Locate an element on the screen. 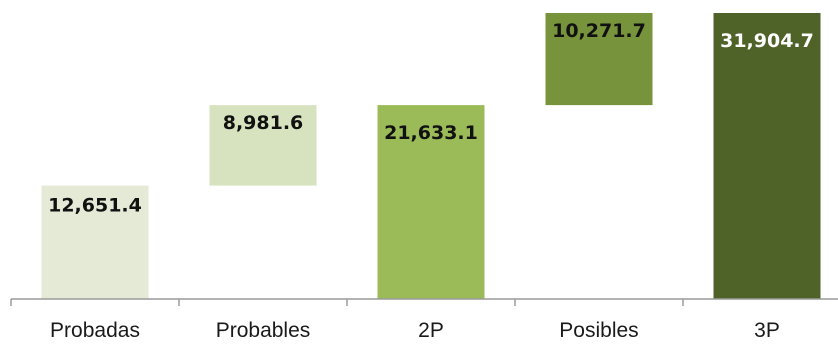 The width and height of the screenshot is (838, 346). bar-2p is located at coordinates (431, 202).